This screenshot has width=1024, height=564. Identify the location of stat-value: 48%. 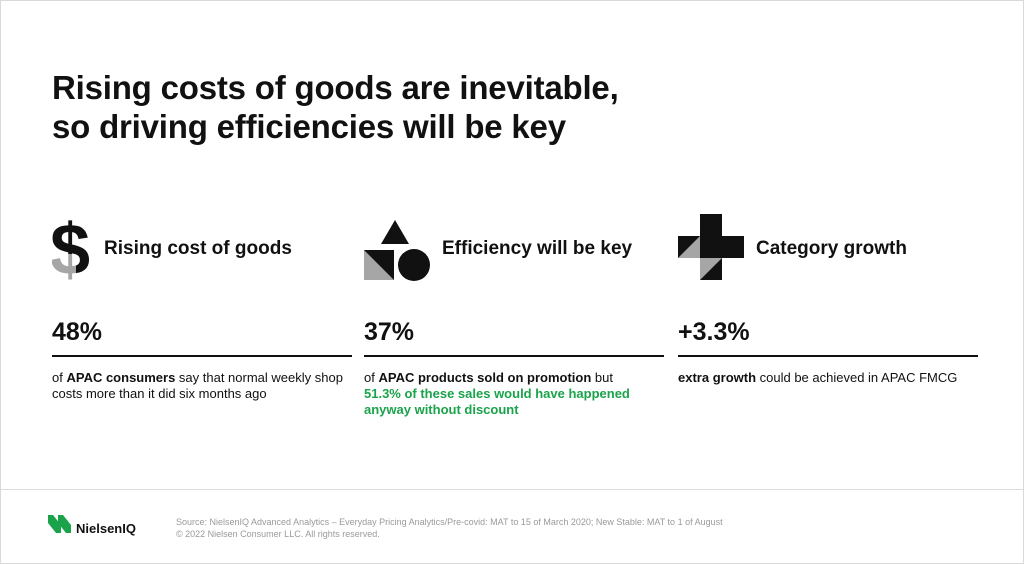
(77, 332).